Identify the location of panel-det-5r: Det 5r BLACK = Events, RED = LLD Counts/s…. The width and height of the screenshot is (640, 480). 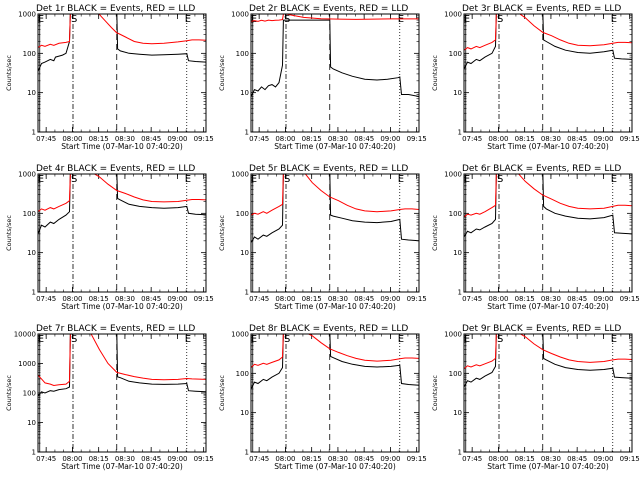
(322, 237).